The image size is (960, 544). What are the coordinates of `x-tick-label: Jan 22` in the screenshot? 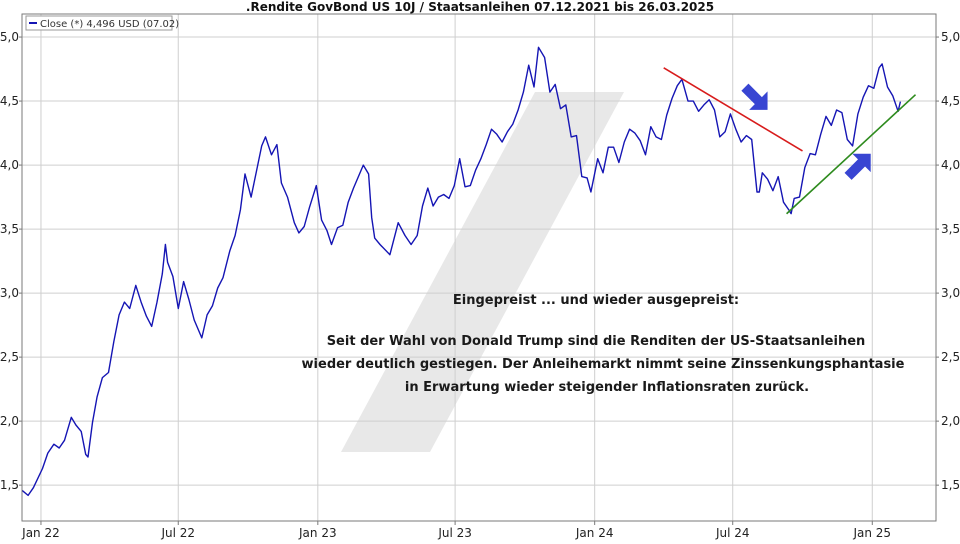 It's located at (40, 533).